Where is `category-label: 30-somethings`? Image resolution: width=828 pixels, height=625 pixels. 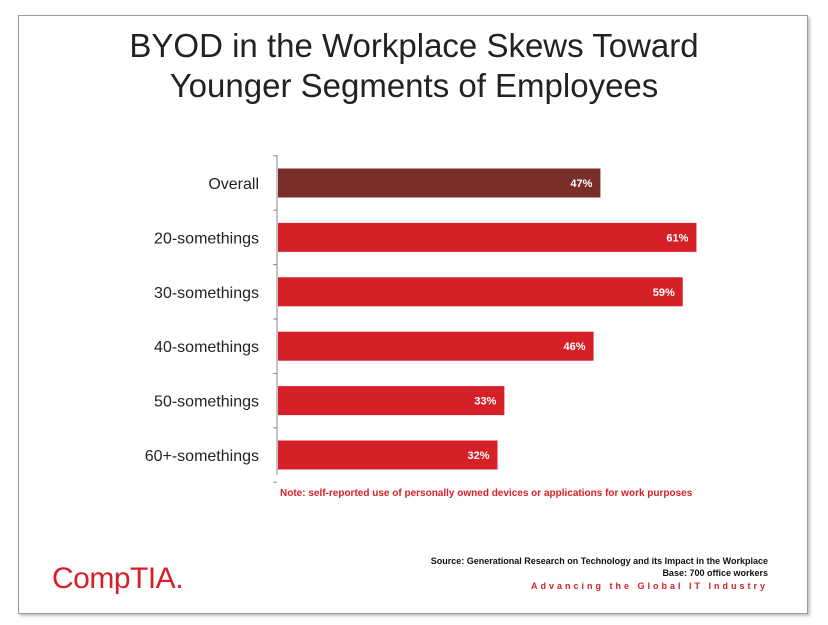 category-label: 30-somethings is located at coordinates (206, 293).